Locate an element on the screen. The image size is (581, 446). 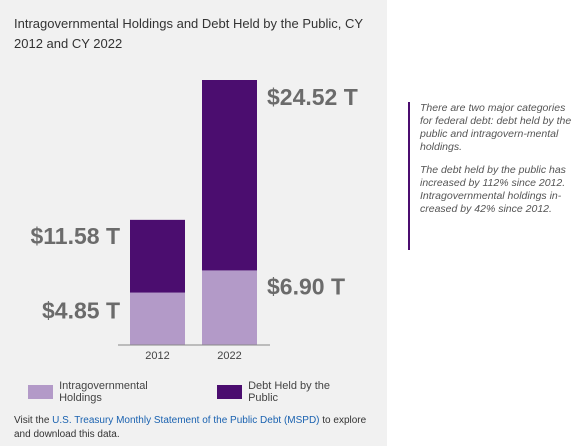
bar-debt-public-2012 is located at coordinates (157, 256).